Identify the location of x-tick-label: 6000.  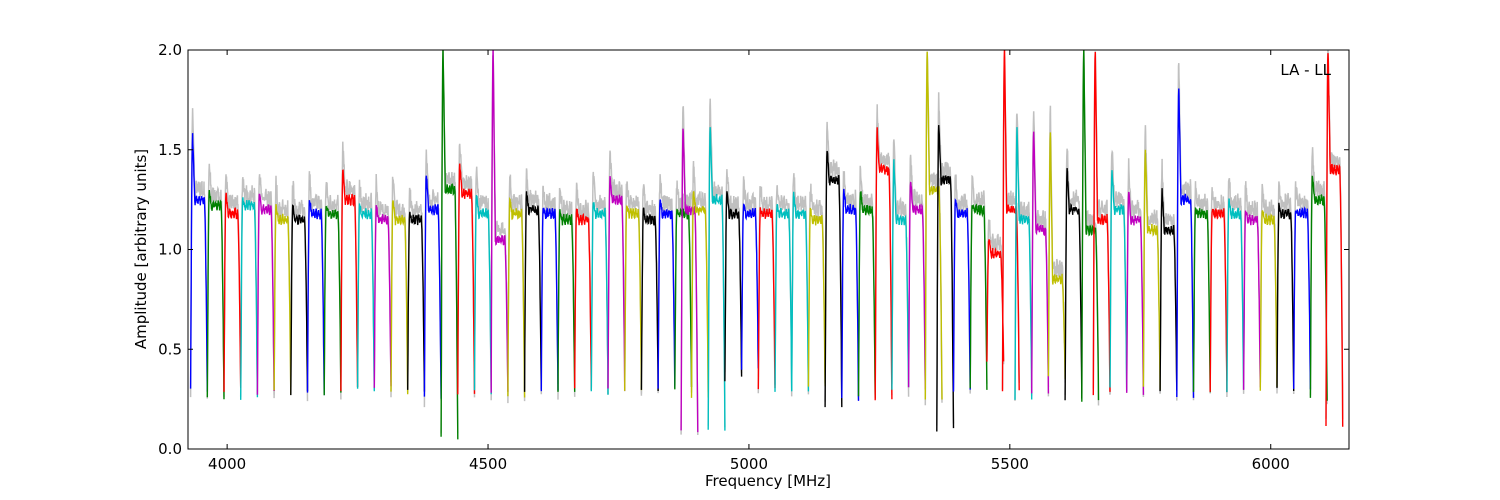
(1271, 464).